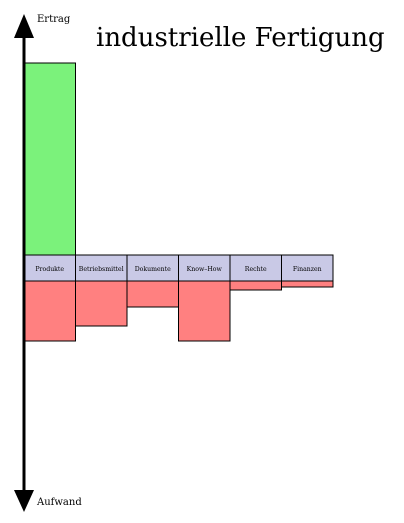 Image resolution: width=404 pixels, height=523 pixels. Describe the element at coordinates (24, 501) in the screenshot. I see `axis-down-arrow-icon` at that location.